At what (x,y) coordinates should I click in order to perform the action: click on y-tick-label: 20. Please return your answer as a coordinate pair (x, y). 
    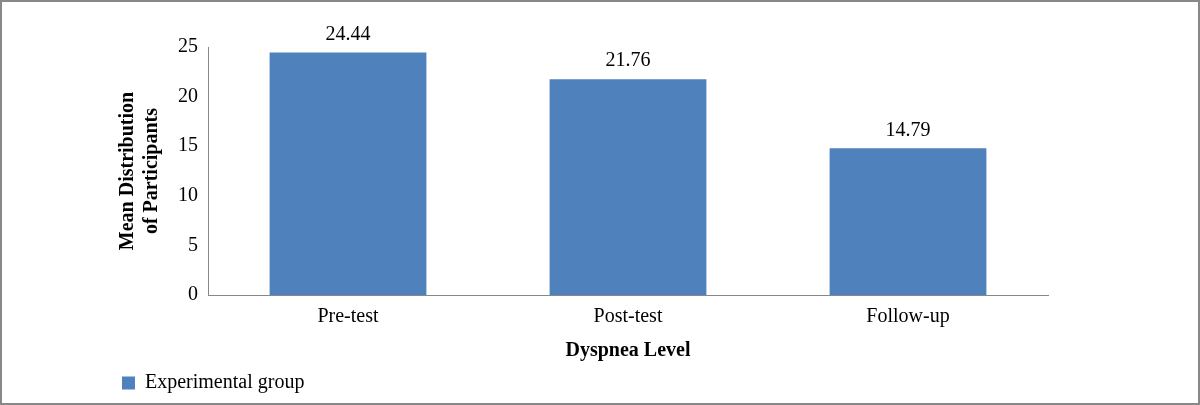
    Looking at the image, I should click on (188, 94).